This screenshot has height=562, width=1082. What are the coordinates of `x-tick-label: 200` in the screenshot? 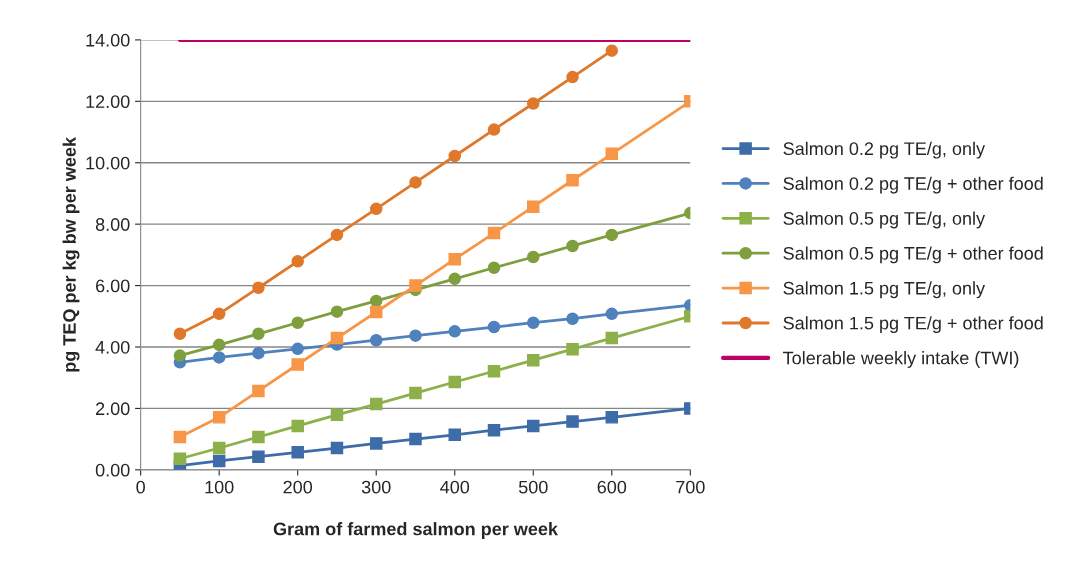 It's located at (298, 487).